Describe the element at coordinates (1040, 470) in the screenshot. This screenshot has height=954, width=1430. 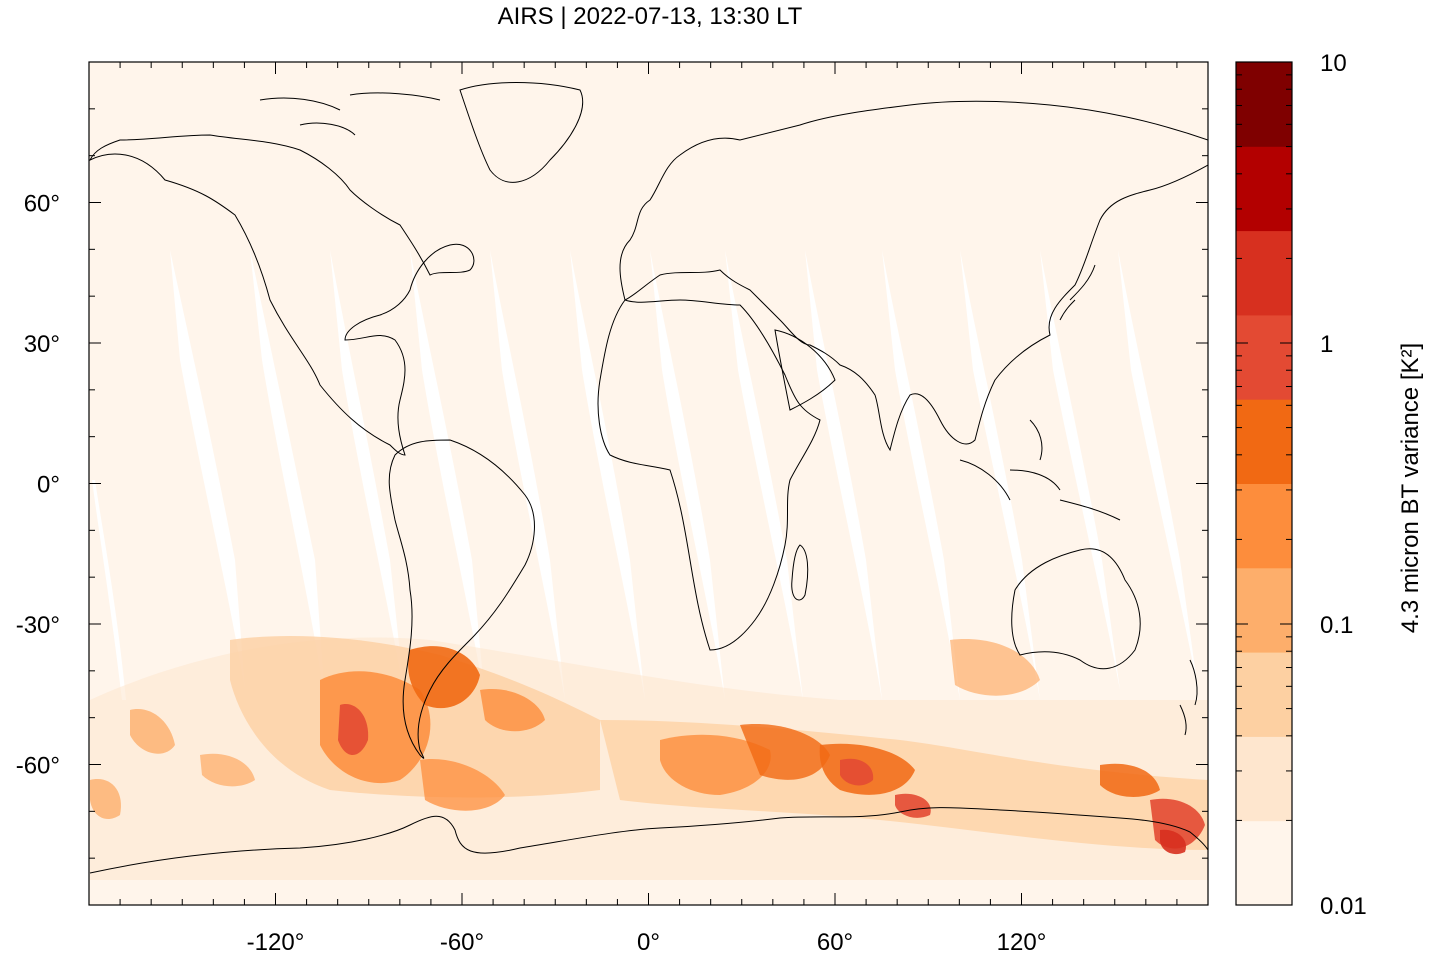
I see `coastline-indonesia` at that location.